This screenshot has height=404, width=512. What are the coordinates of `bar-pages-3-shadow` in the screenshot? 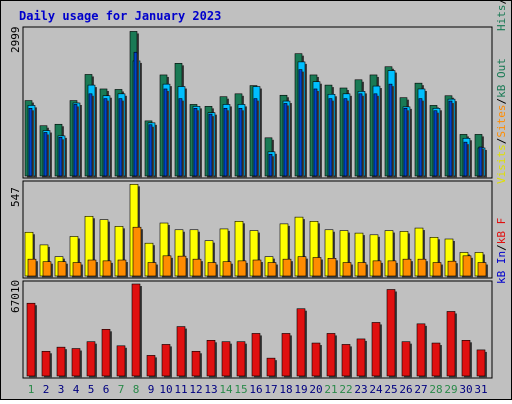 It's located at (62, 158).